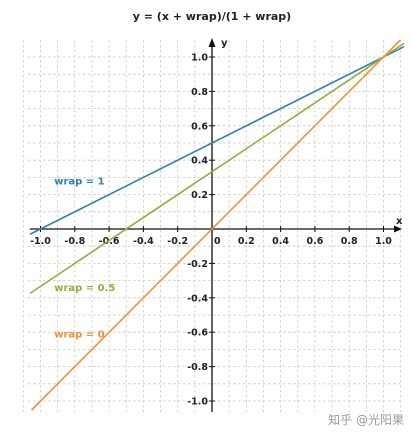  I want to click on y-tick-label: 1.0, so click(199, 58).